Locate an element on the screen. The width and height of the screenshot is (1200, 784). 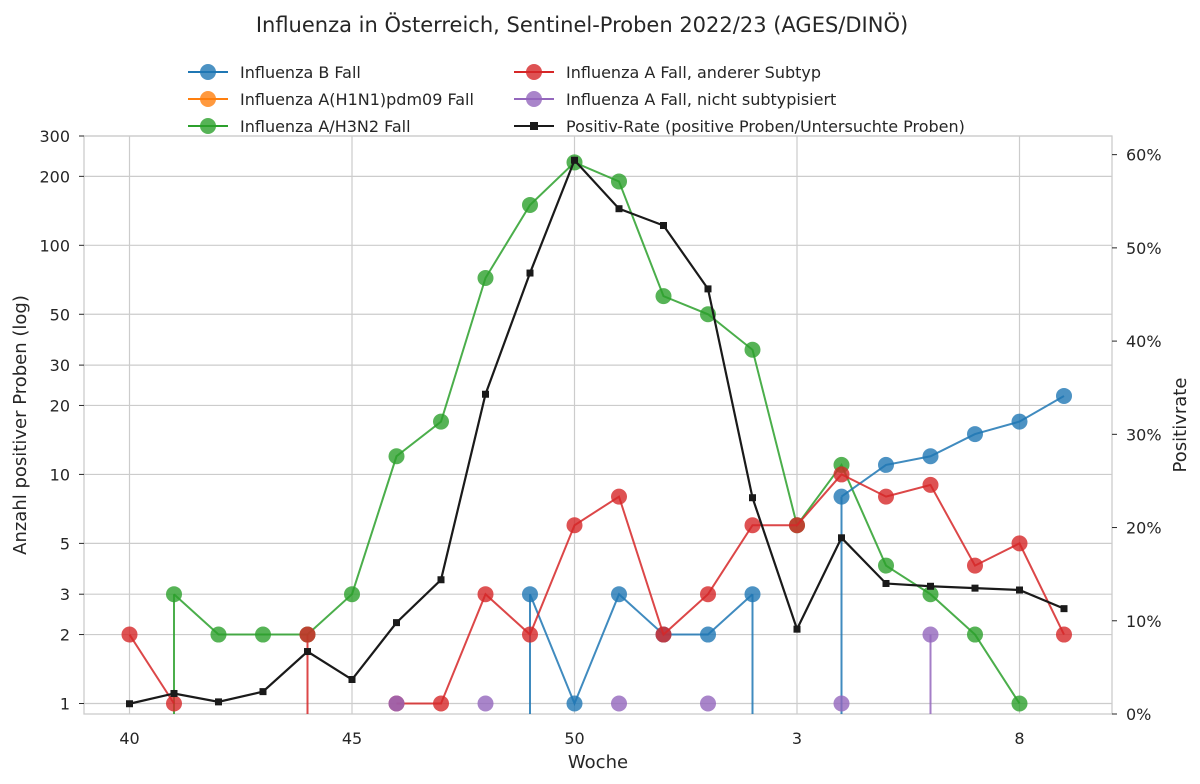
x-axis-label: Woche is located at coordinates (598, 762).